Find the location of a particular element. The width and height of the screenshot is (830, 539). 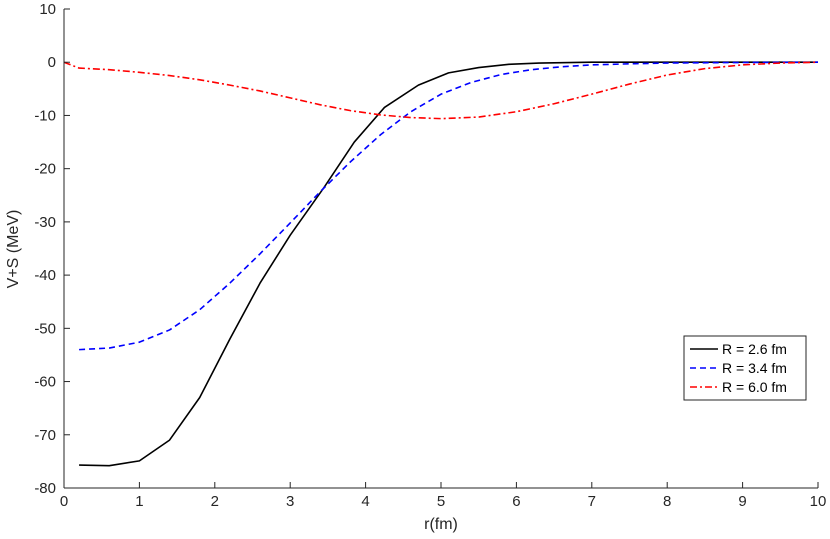

legend: R = 2.6 fm R = 3.4 fm R = 6.0 fm is located at coordinates (745, 368).